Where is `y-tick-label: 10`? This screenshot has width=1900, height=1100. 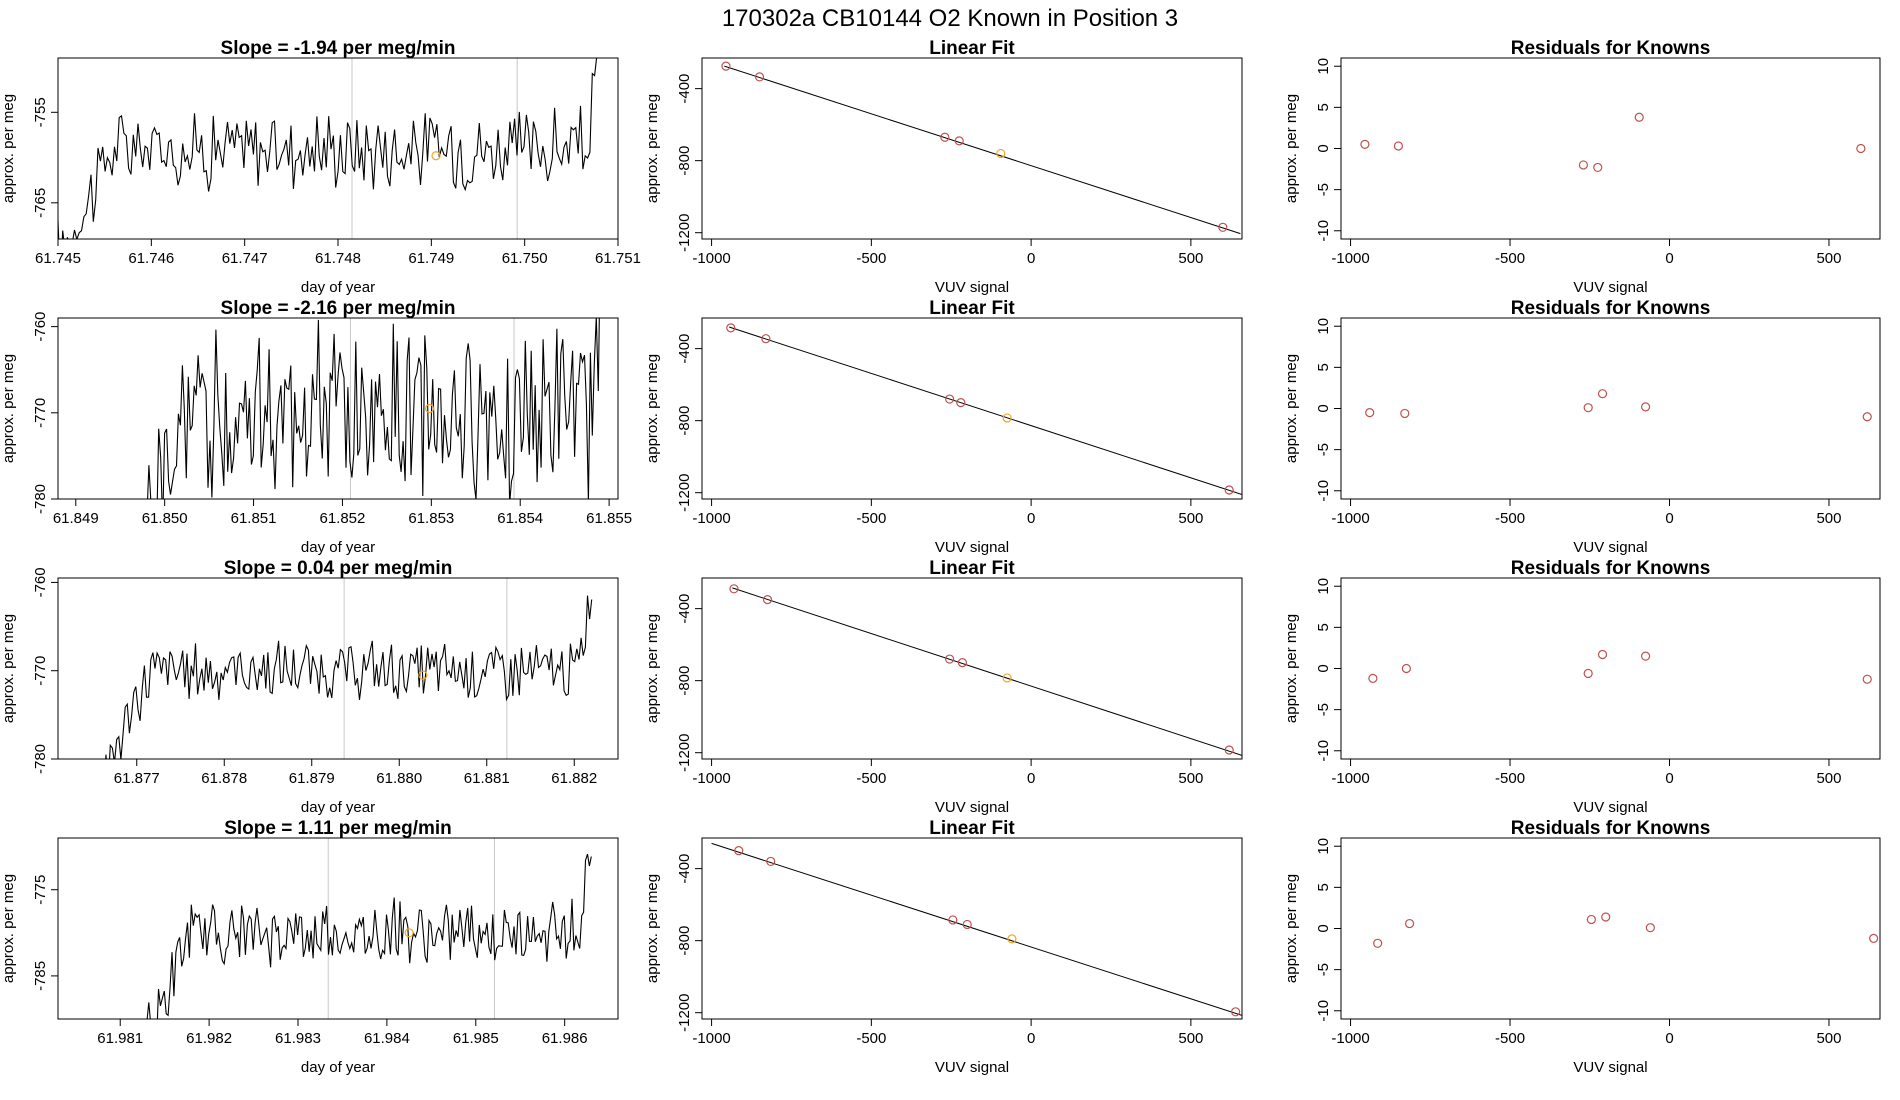
y-tick-label: 10 is located at coordinates (1323, 66).